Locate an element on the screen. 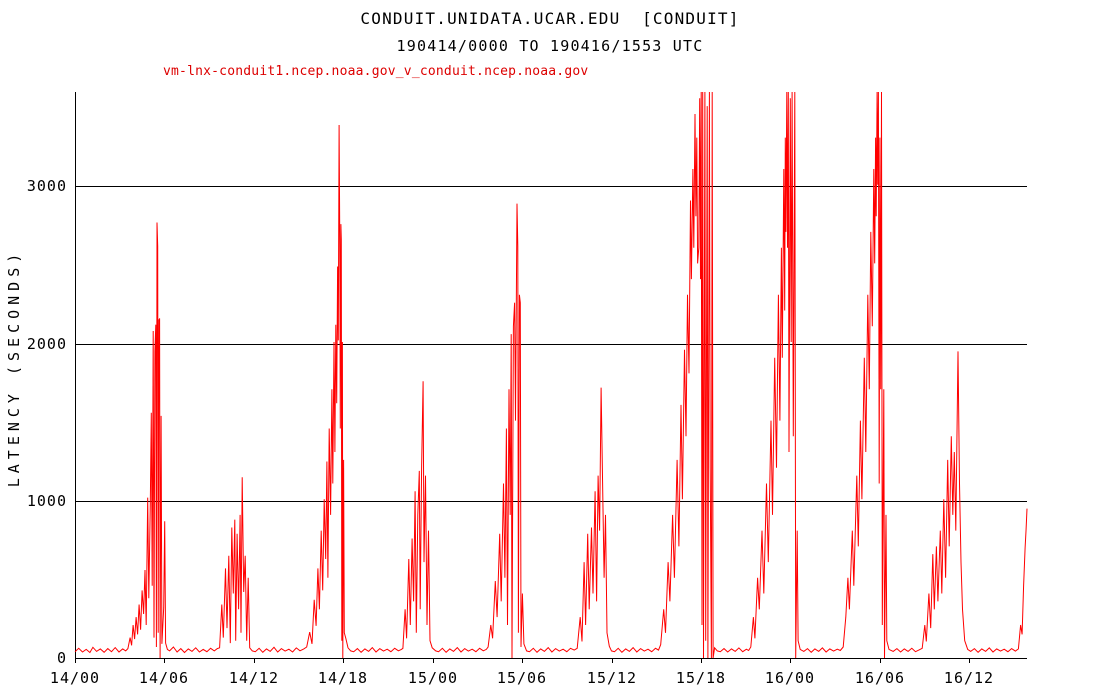 This screenshot has height=700, width=1100. x-tick-label-15/00: 15/00 is located at coordinates (433, 678).